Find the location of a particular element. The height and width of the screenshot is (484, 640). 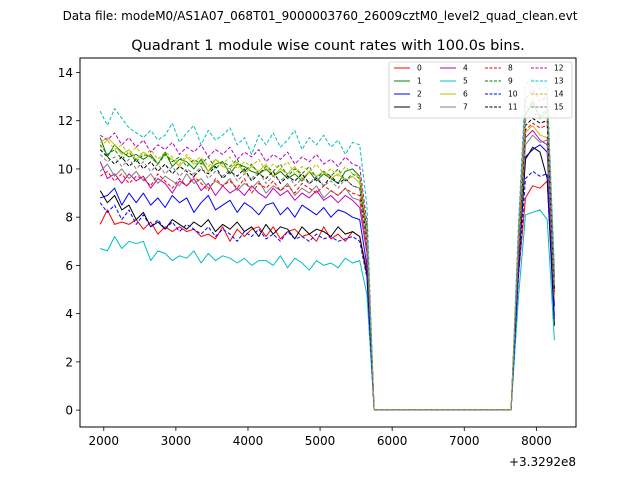

legend-label-15: 15 is located at coordinates (559, 107).